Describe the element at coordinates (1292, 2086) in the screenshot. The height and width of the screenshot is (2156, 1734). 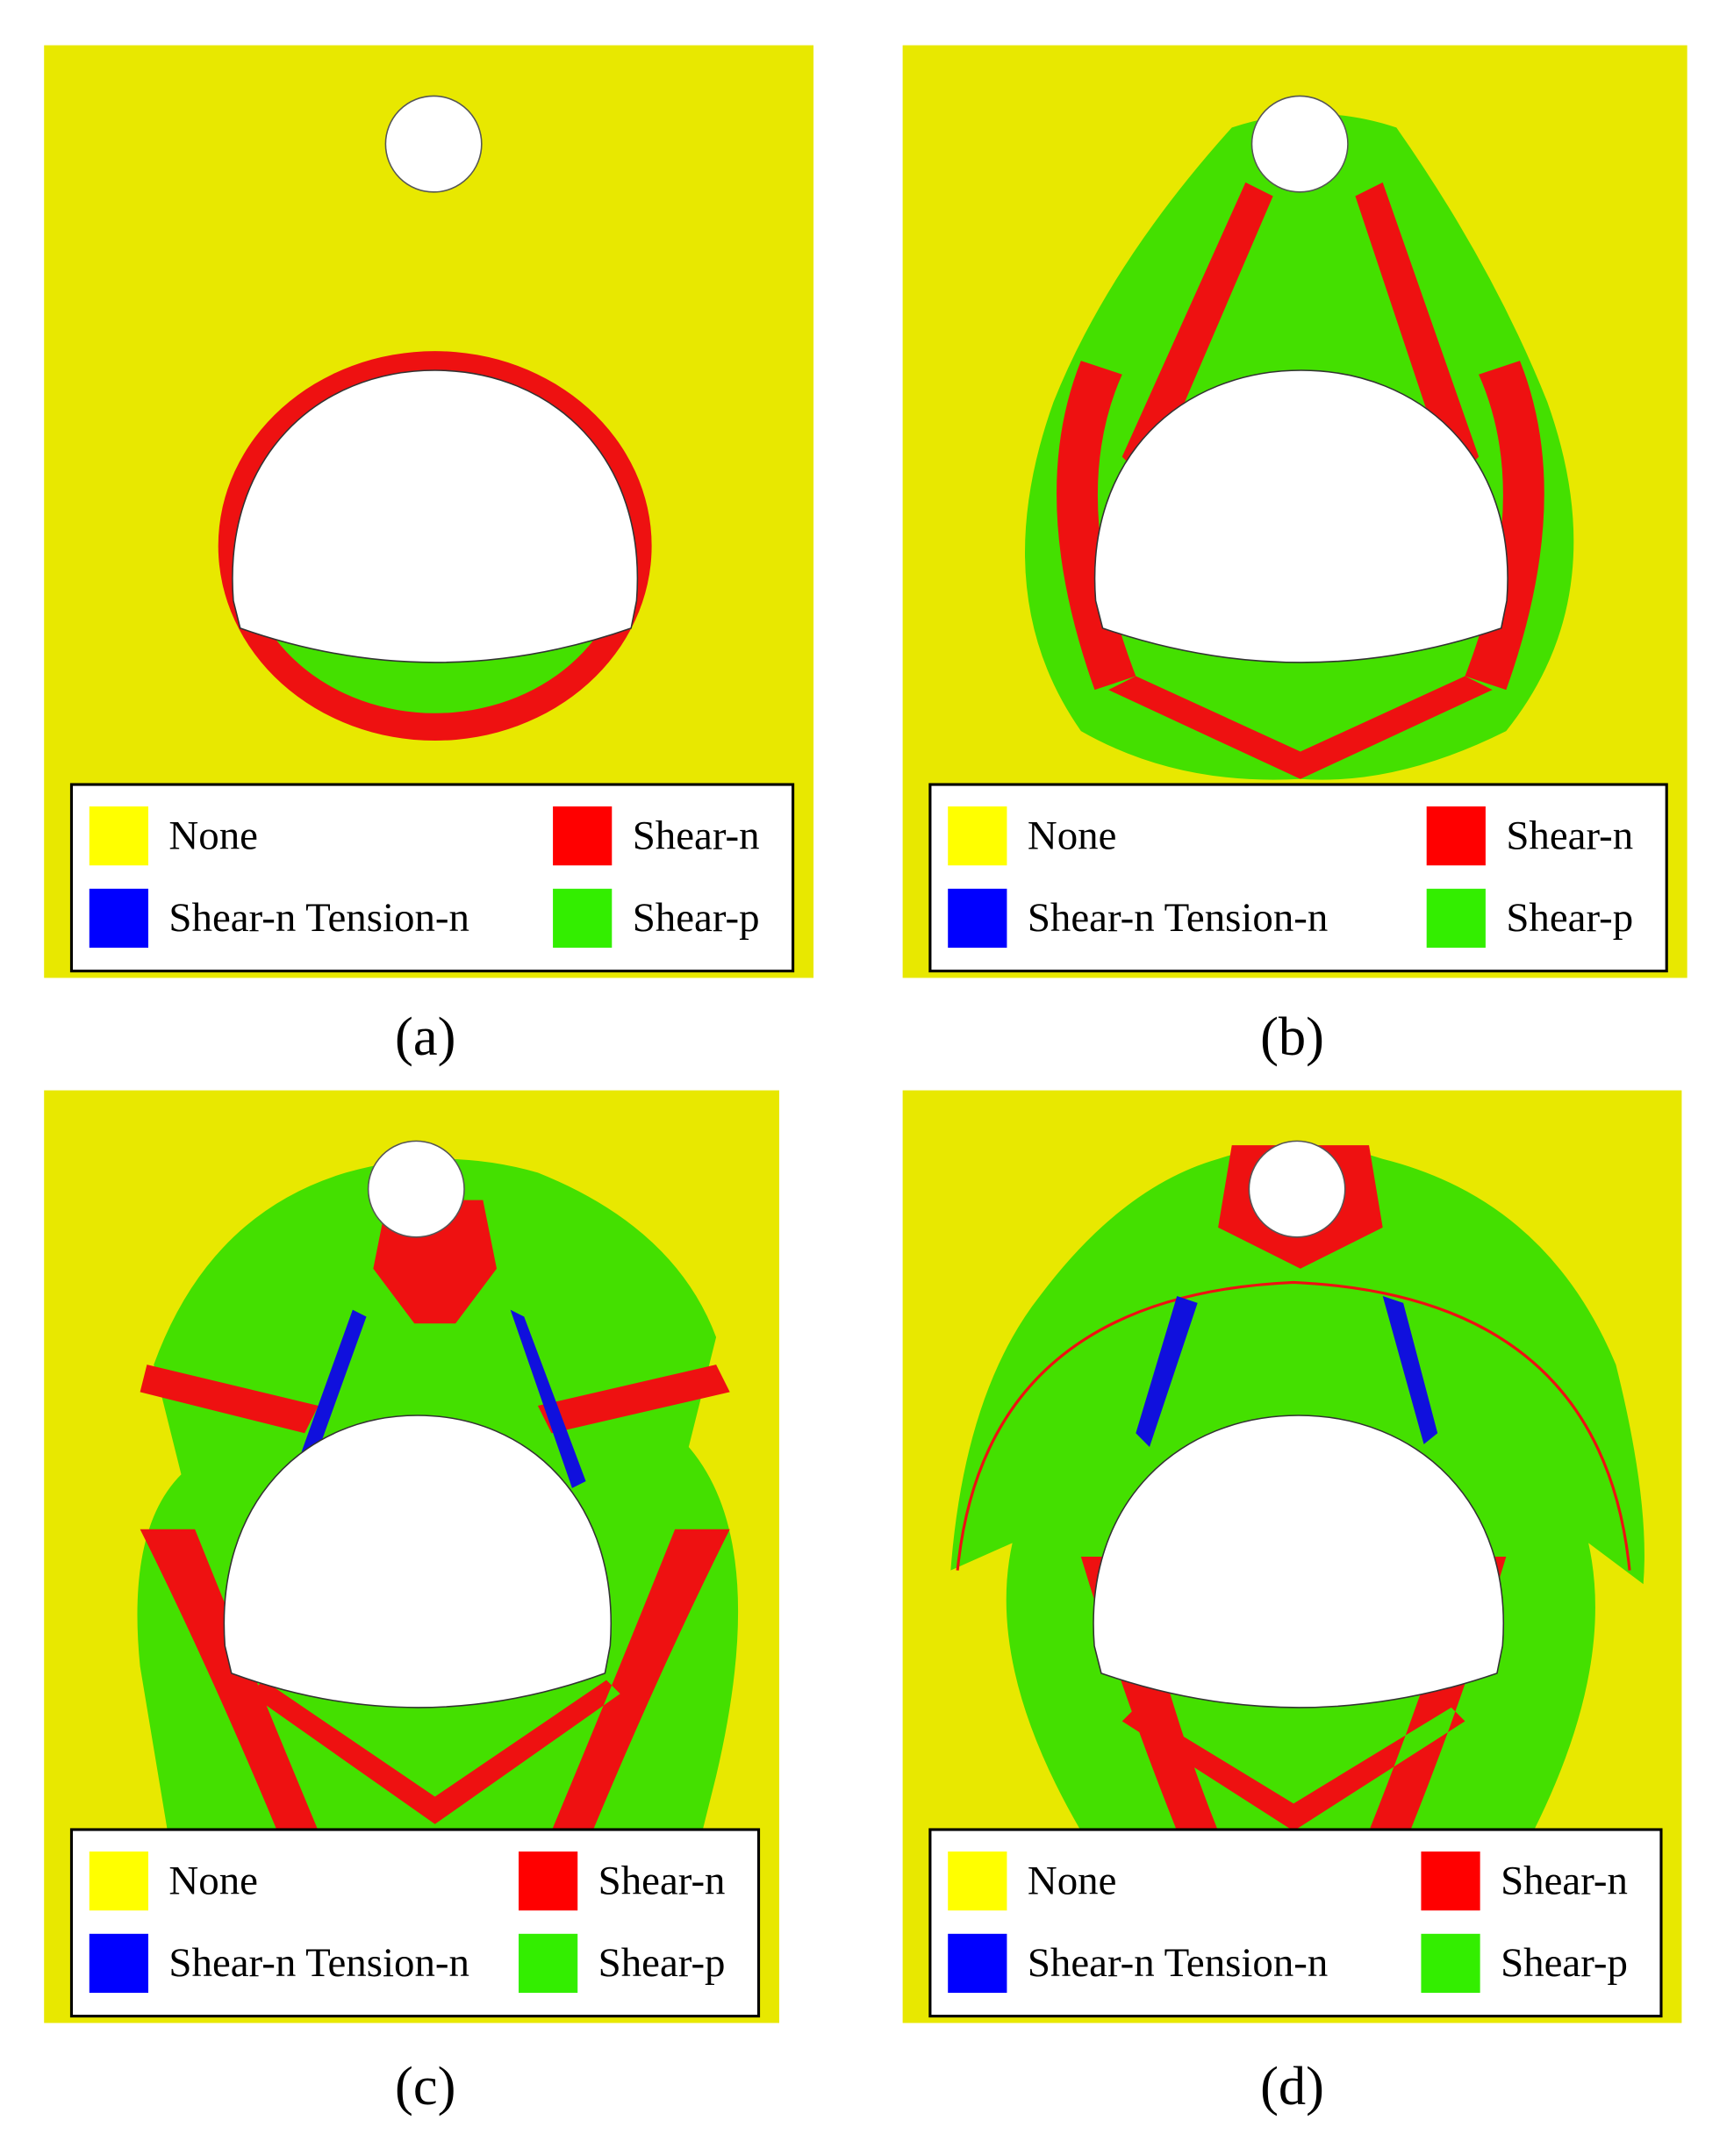
I see `panel-caption: (d)` at that location.